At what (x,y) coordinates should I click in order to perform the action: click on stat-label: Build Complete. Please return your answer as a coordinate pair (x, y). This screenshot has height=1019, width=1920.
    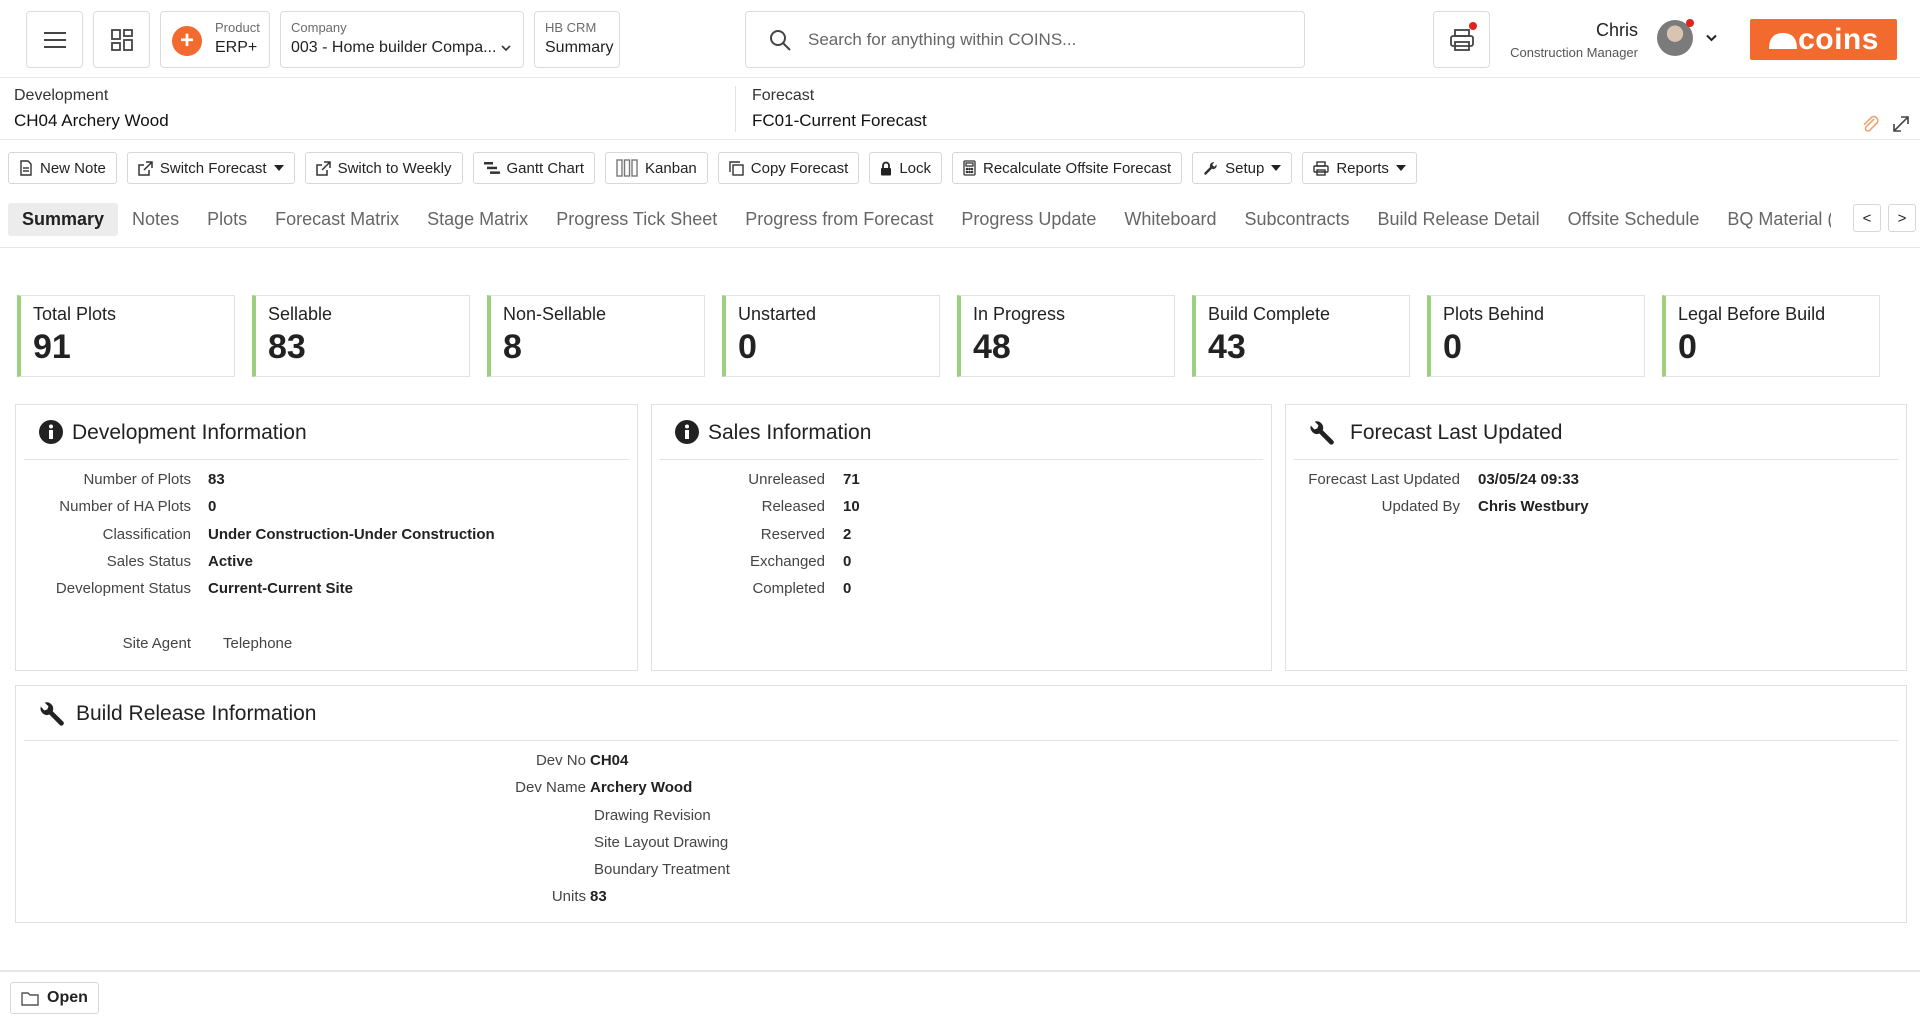
    Looking at the image, I should click on (1269, 314).